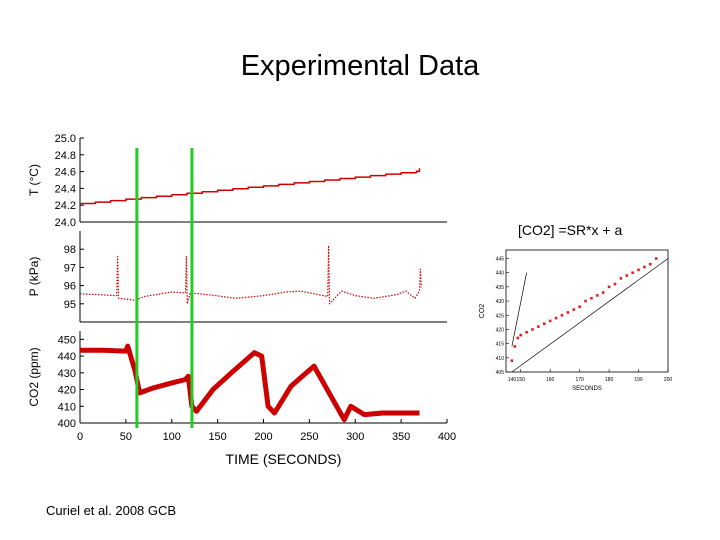 The width and height of the screenshot is (720, 540). I want to click on co2-x-tick-label: 200, so click(263, 437).